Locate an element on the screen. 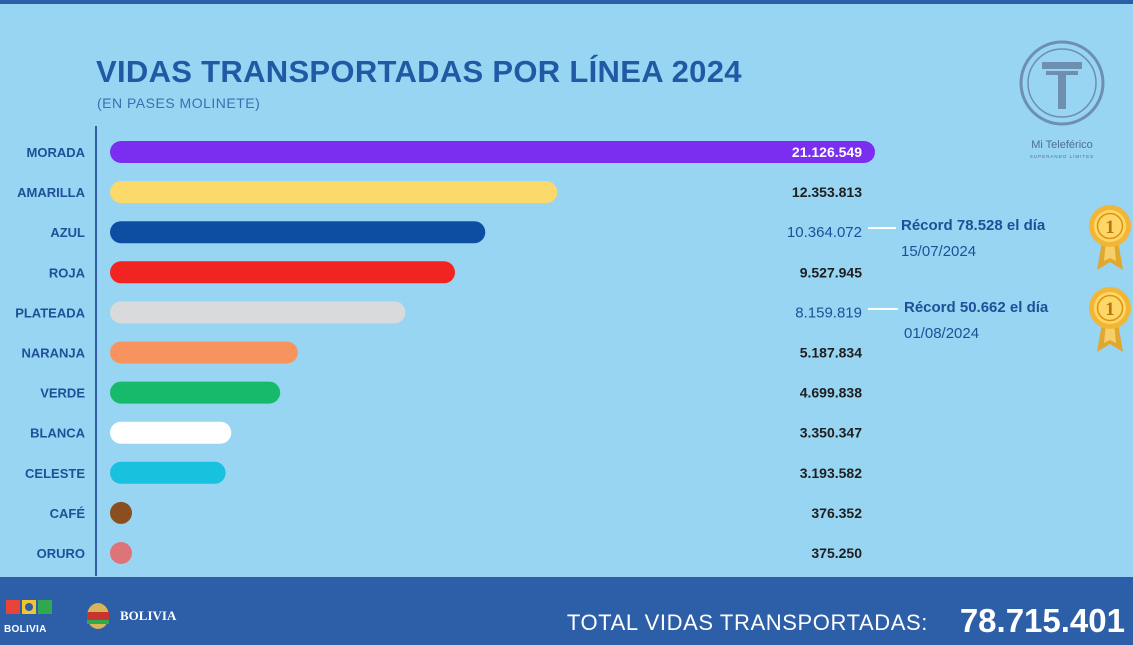 The height and width of the screenshot is (645, 1133). value-label-verde: 4.699.838 is located at coordinates (831, 393).